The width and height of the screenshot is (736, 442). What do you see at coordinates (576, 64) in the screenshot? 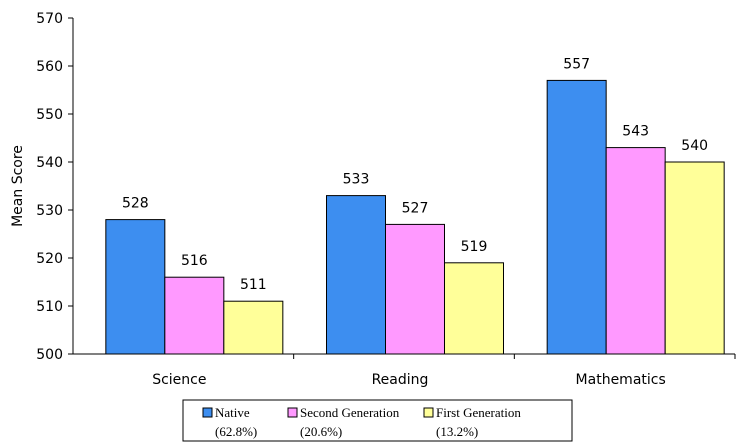
I see `data-label: 557` at bounding box center [576, 64].